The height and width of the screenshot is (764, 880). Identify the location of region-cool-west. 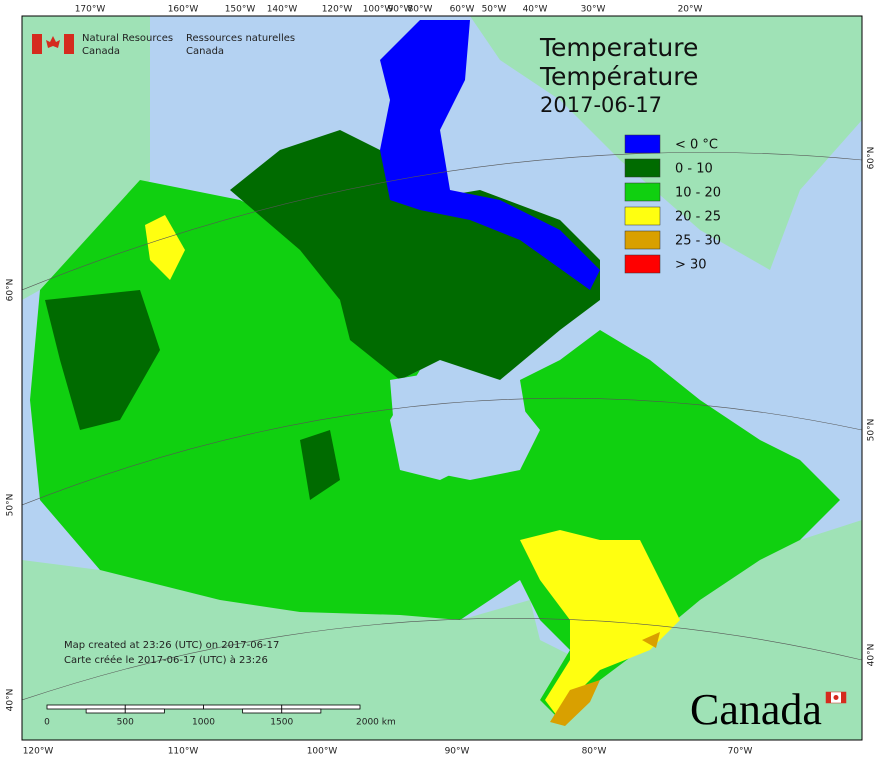
(102, 360).